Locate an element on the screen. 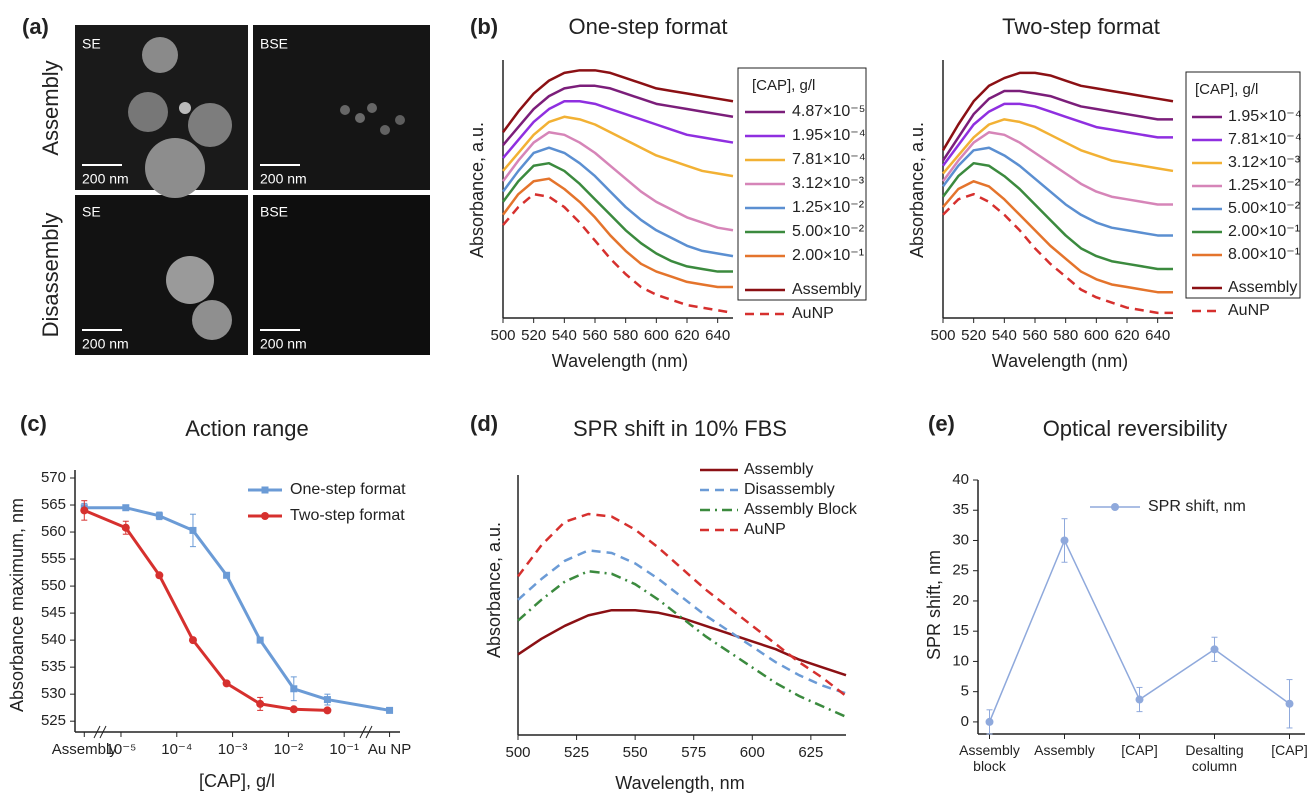  y-tick-label: 15 is located at coordinates (960, 630).